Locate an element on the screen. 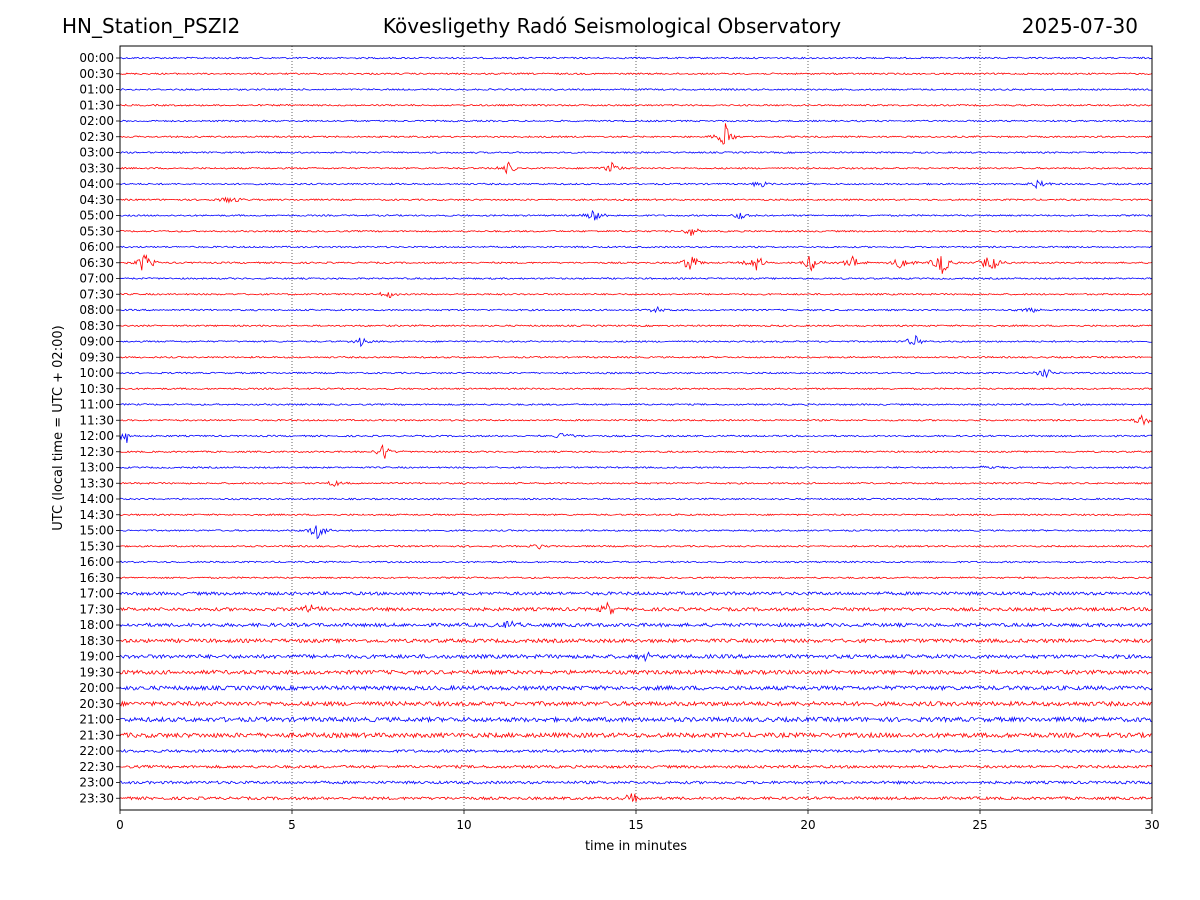  y-tick-label: 02:30 is located at coordinates (96, 137).